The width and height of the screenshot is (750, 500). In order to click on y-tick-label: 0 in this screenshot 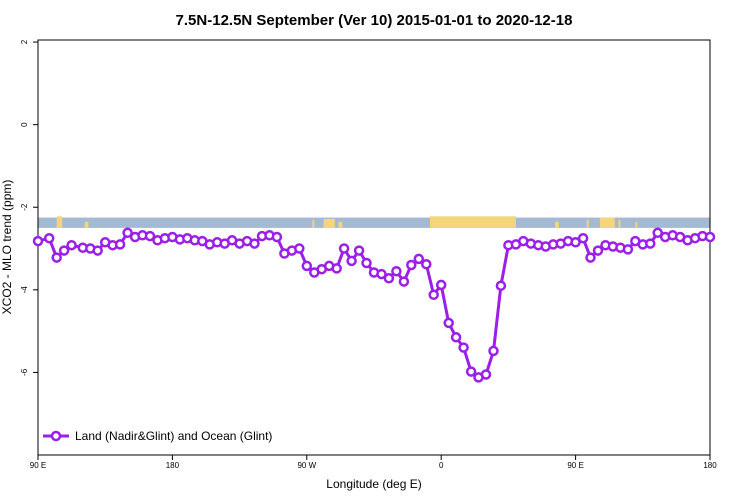, I will do `click(24, 124)`.